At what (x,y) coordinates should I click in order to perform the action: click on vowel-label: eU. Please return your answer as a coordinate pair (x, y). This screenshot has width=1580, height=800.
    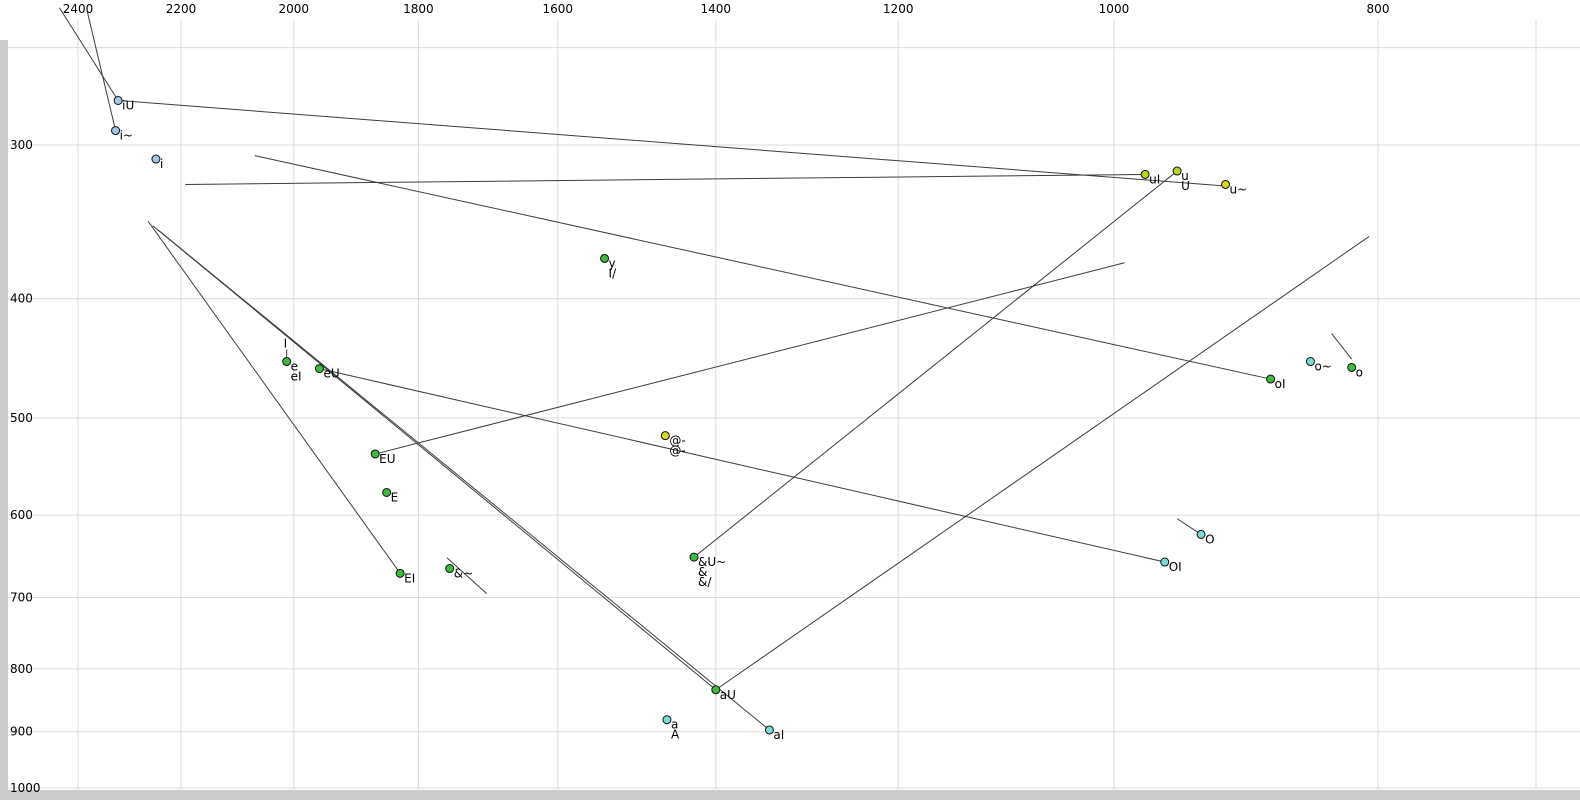
    Looking at the image, I should click on (331, 374).